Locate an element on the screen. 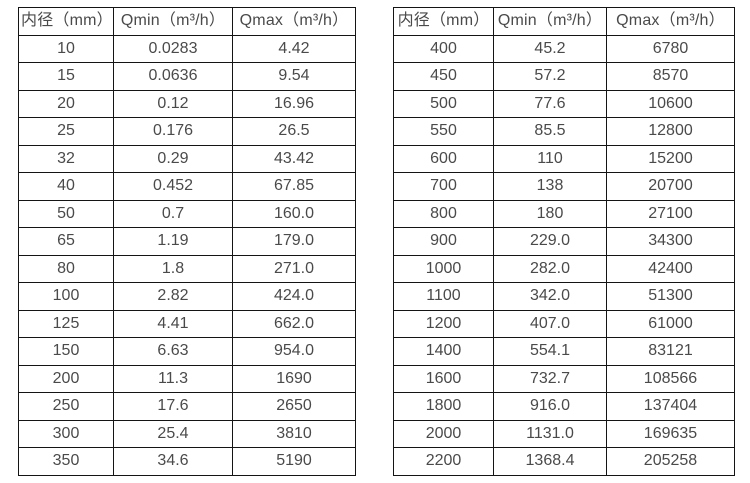 This screenshot has width=750, height=483. table-cell: 100 is located at coordinates (66, 296).